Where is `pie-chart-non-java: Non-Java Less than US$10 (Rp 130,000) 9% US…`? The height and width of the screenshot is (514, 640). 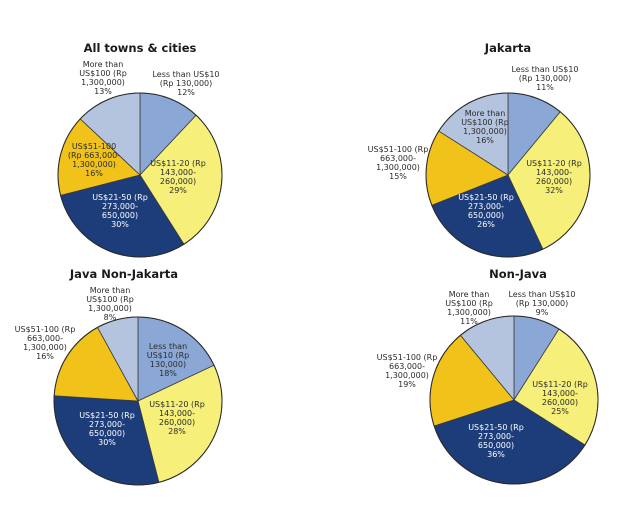
pie-chart-non-java: Non-Java Less than US$10 (Rp 130,000) 9% US… is located at coordinates (488, 376).